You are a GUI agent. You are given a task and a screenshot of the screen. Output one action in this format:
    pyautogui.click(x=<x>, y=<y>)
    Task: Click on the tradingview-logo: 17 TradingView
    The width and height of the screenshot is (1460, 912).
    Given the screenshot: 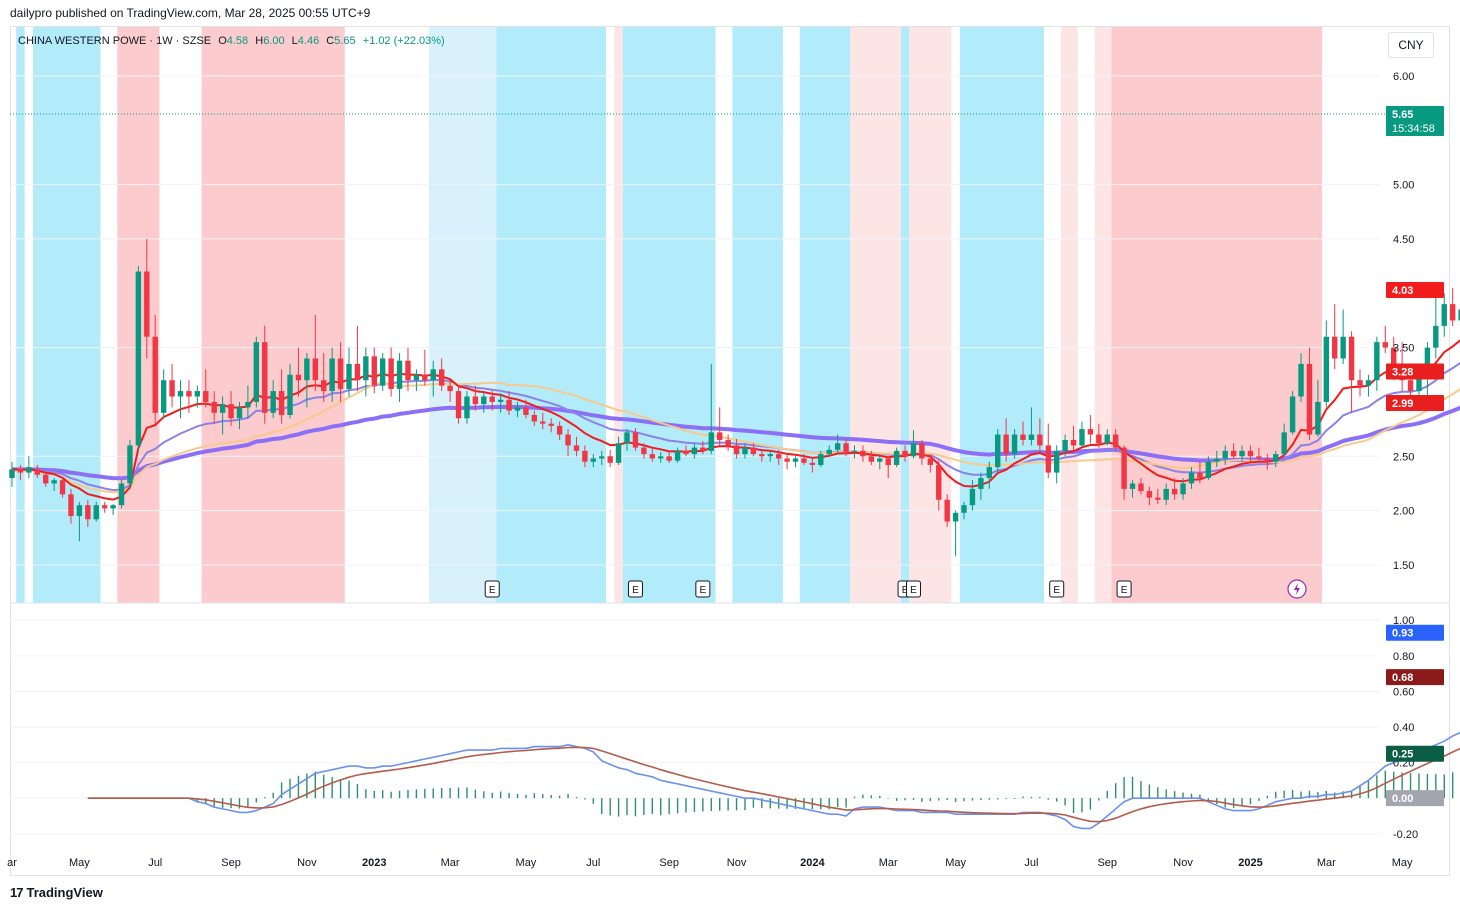 What is the action you would take?
    pyautogui.click(x=56, y=892)
    